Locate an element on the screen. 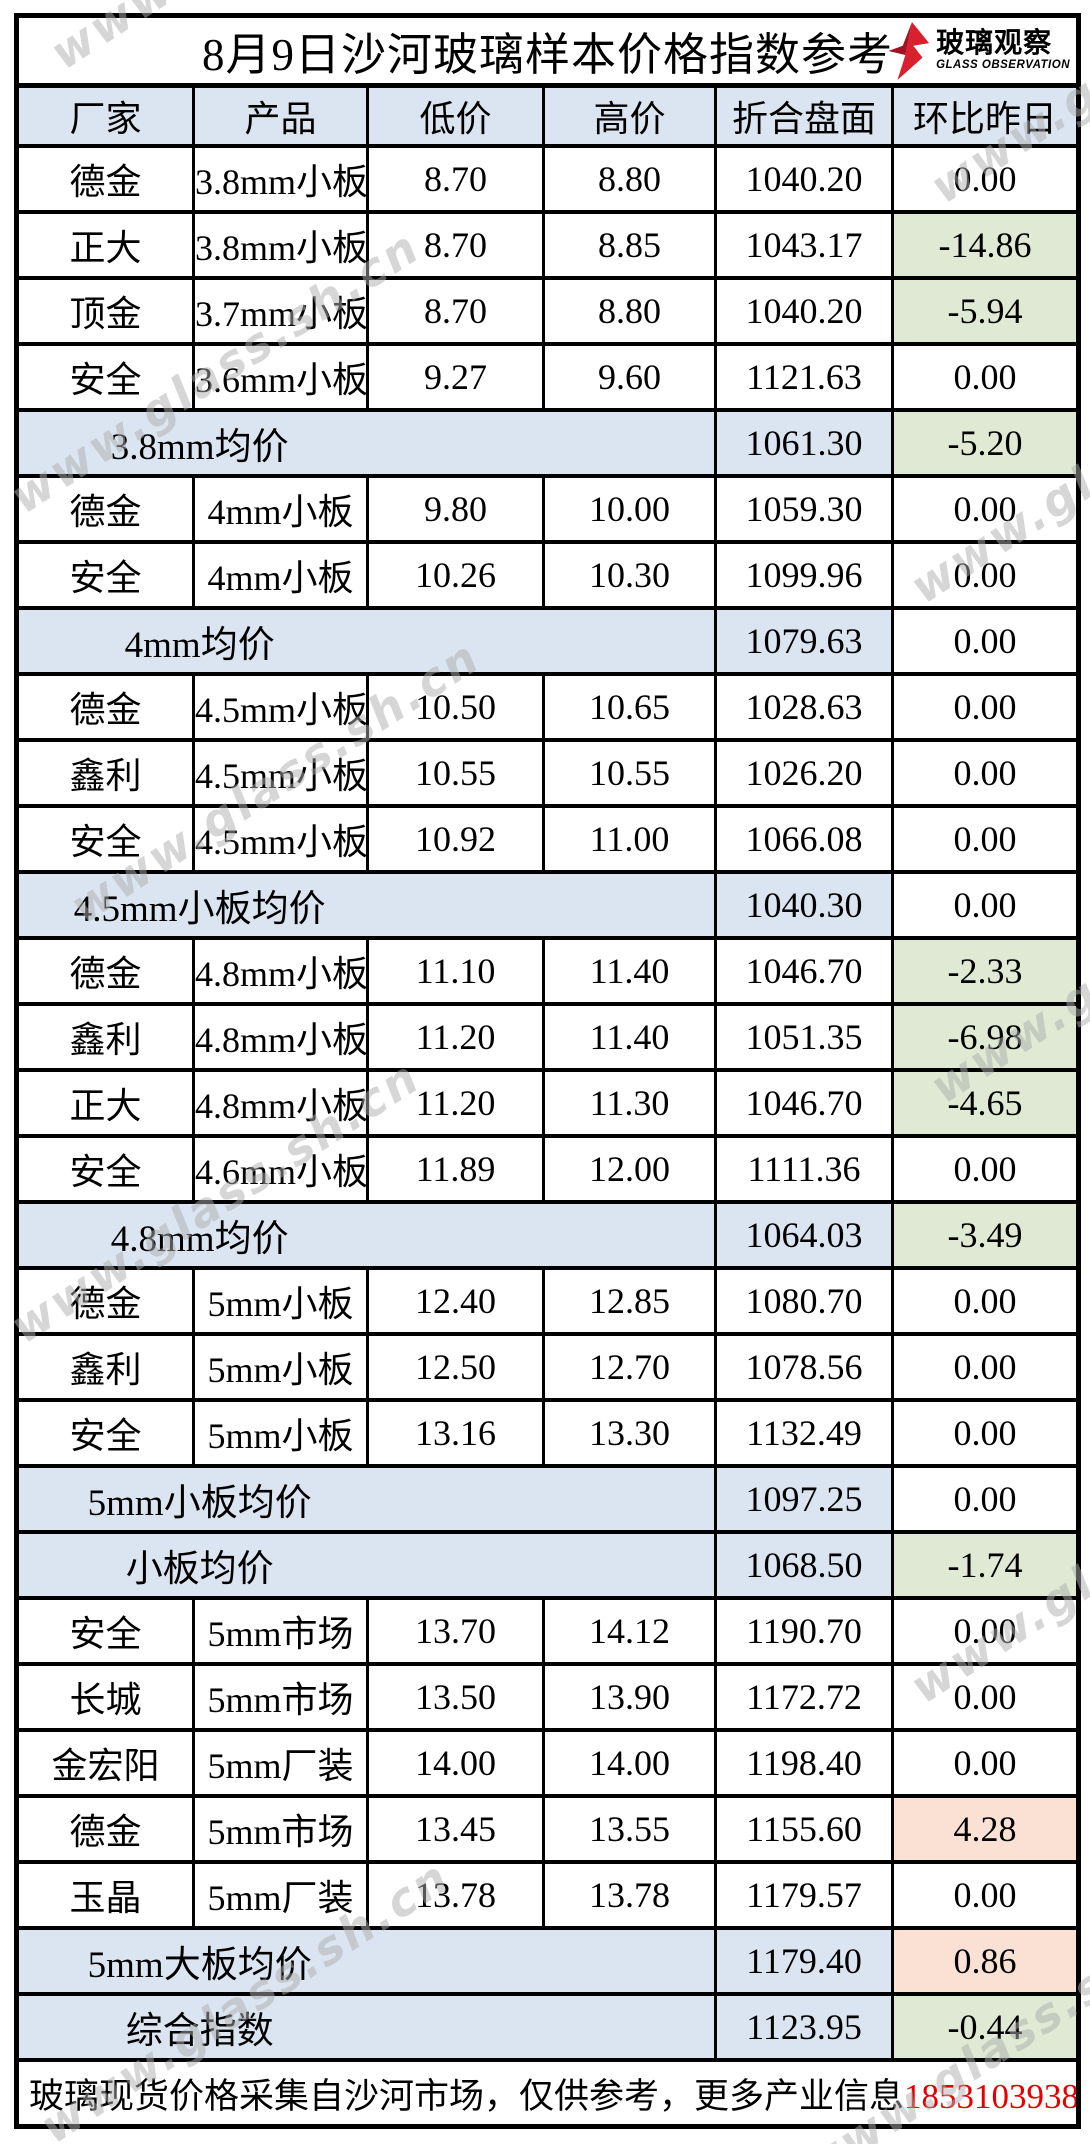  cell-factory: 长城 is located at coordinates (105, 1697).